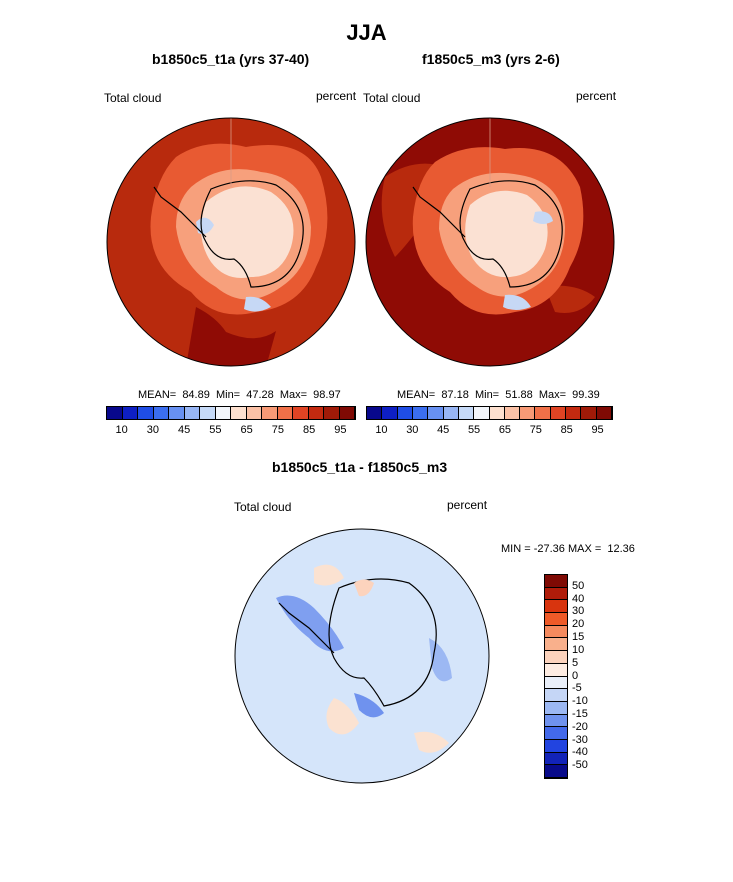  Describe the element at coordinates (596, 96) in the screenshot. I see `panel-right-units-label: percent` at that location.